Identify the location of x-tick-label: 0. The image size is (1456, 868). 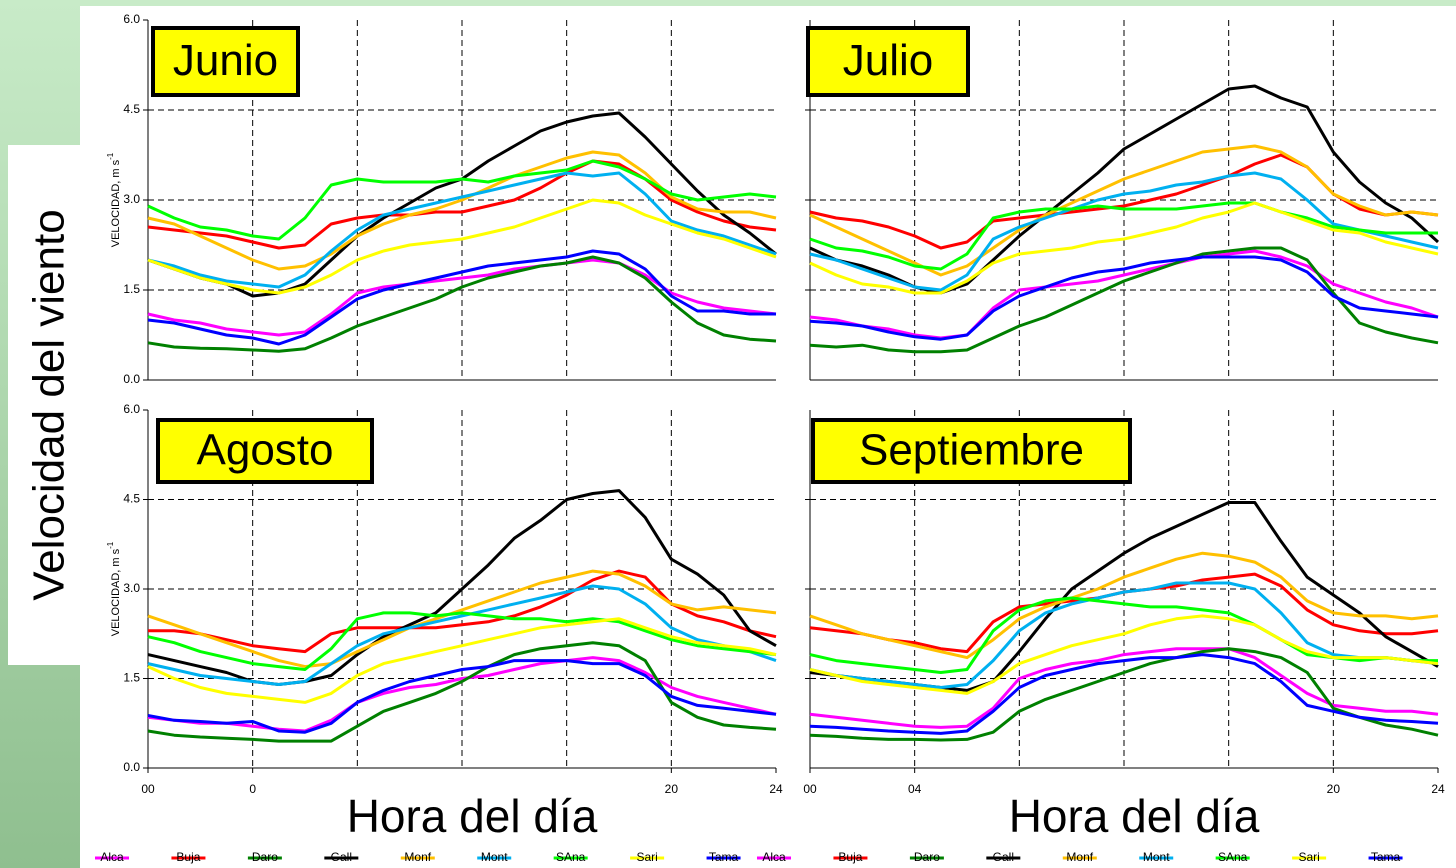
(252, 789).